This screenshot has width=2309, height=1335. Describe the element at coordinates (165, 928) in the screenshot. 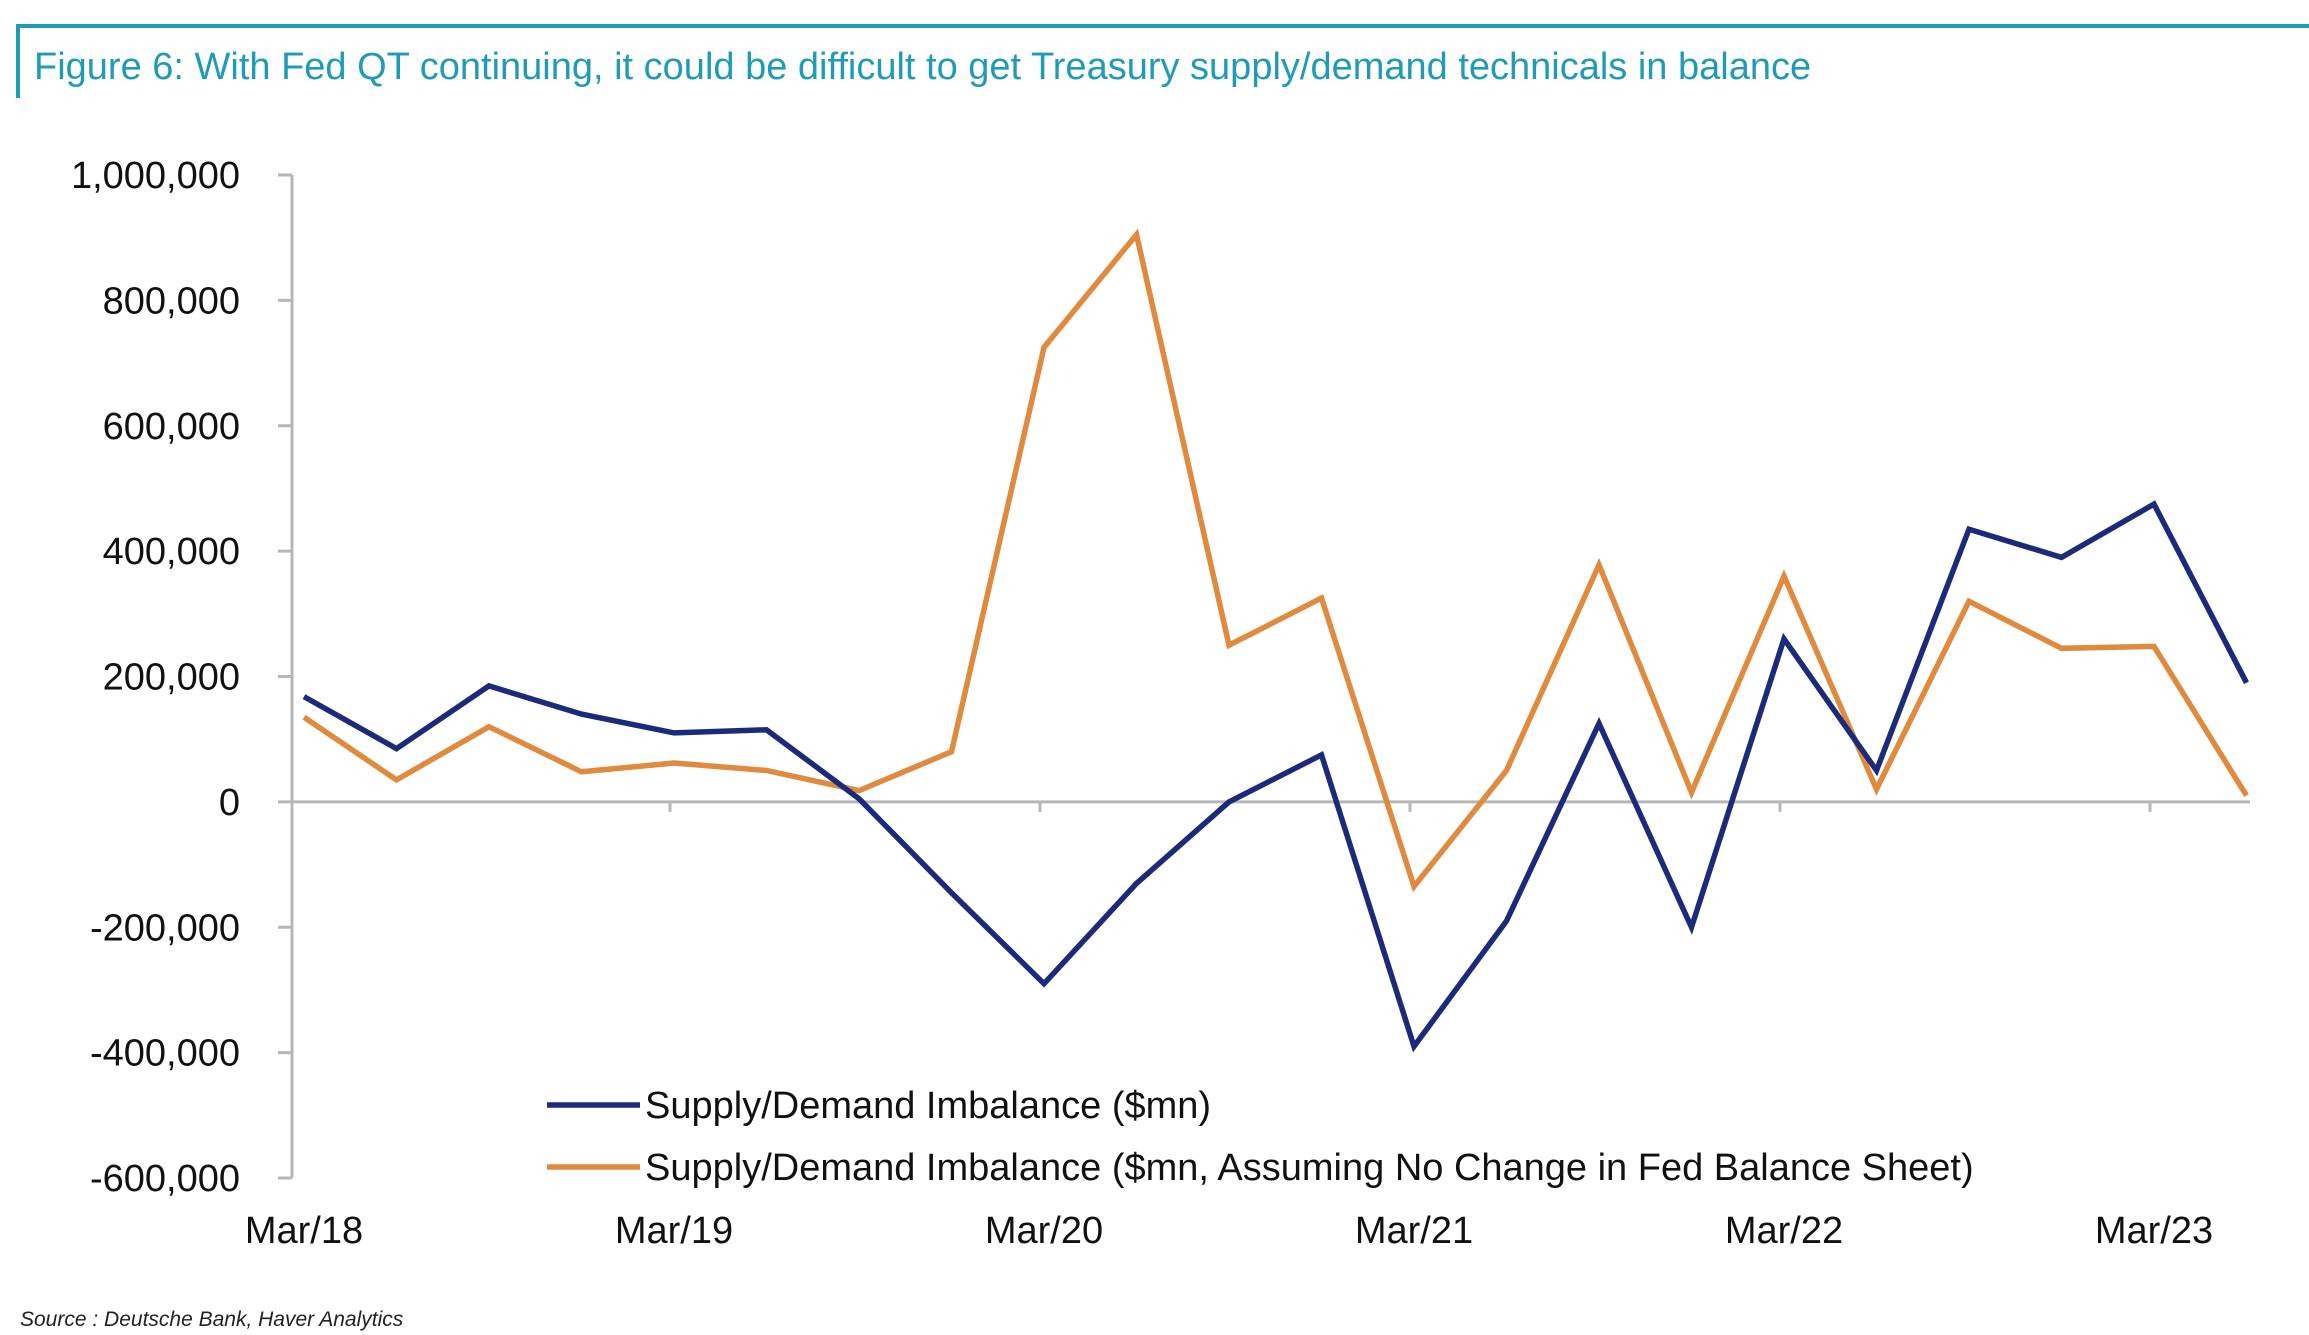

I see `y-tick-label: -200,000` at that location.